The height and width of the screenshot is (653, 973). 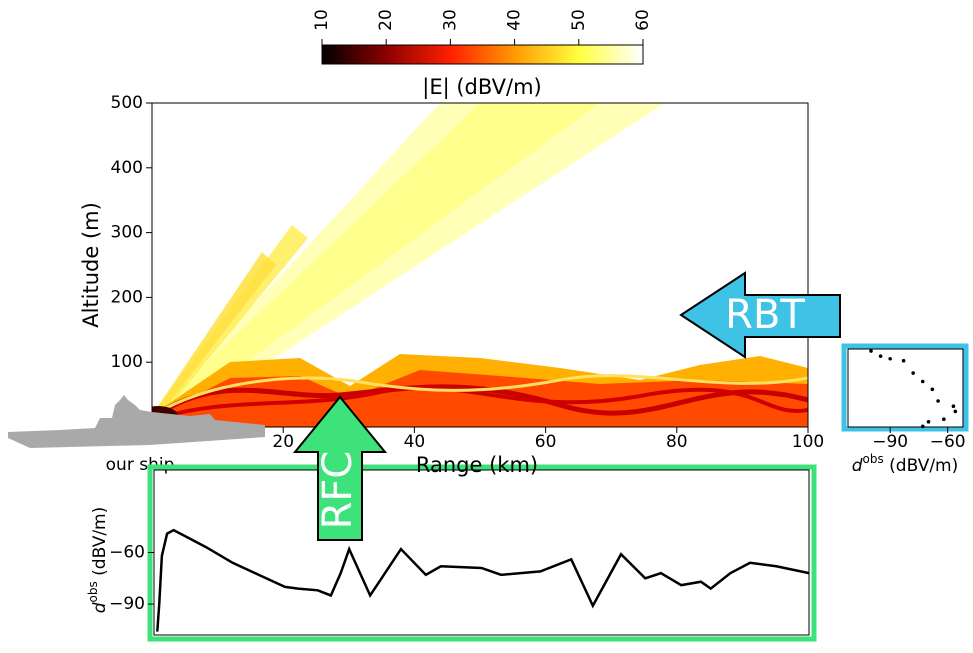 I want to click on y-tick-label: 200, so click(x=127, y=297).